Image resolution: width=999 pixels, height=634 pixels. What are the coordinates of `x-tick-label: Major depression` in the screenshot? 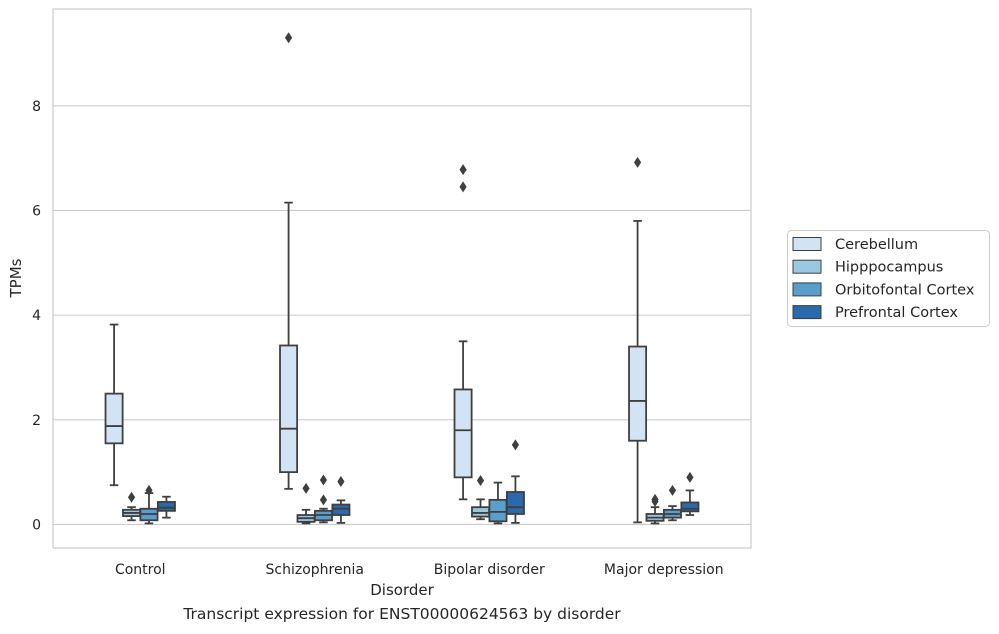 It's located at (664, 570).